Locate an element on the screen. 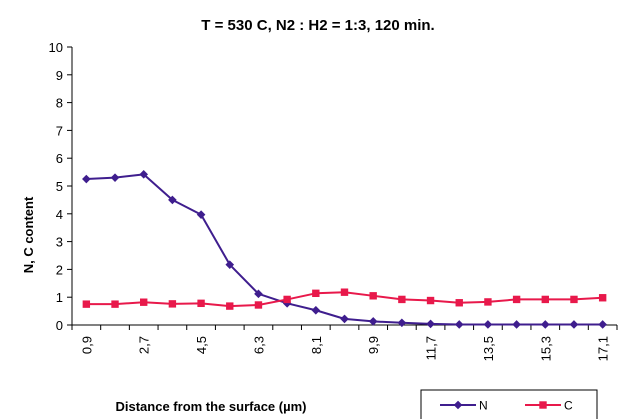 Image resolution: width=618 pixels, height=419 pixels. x-tick-label: 0,9 is located at coordinates (86, 345).